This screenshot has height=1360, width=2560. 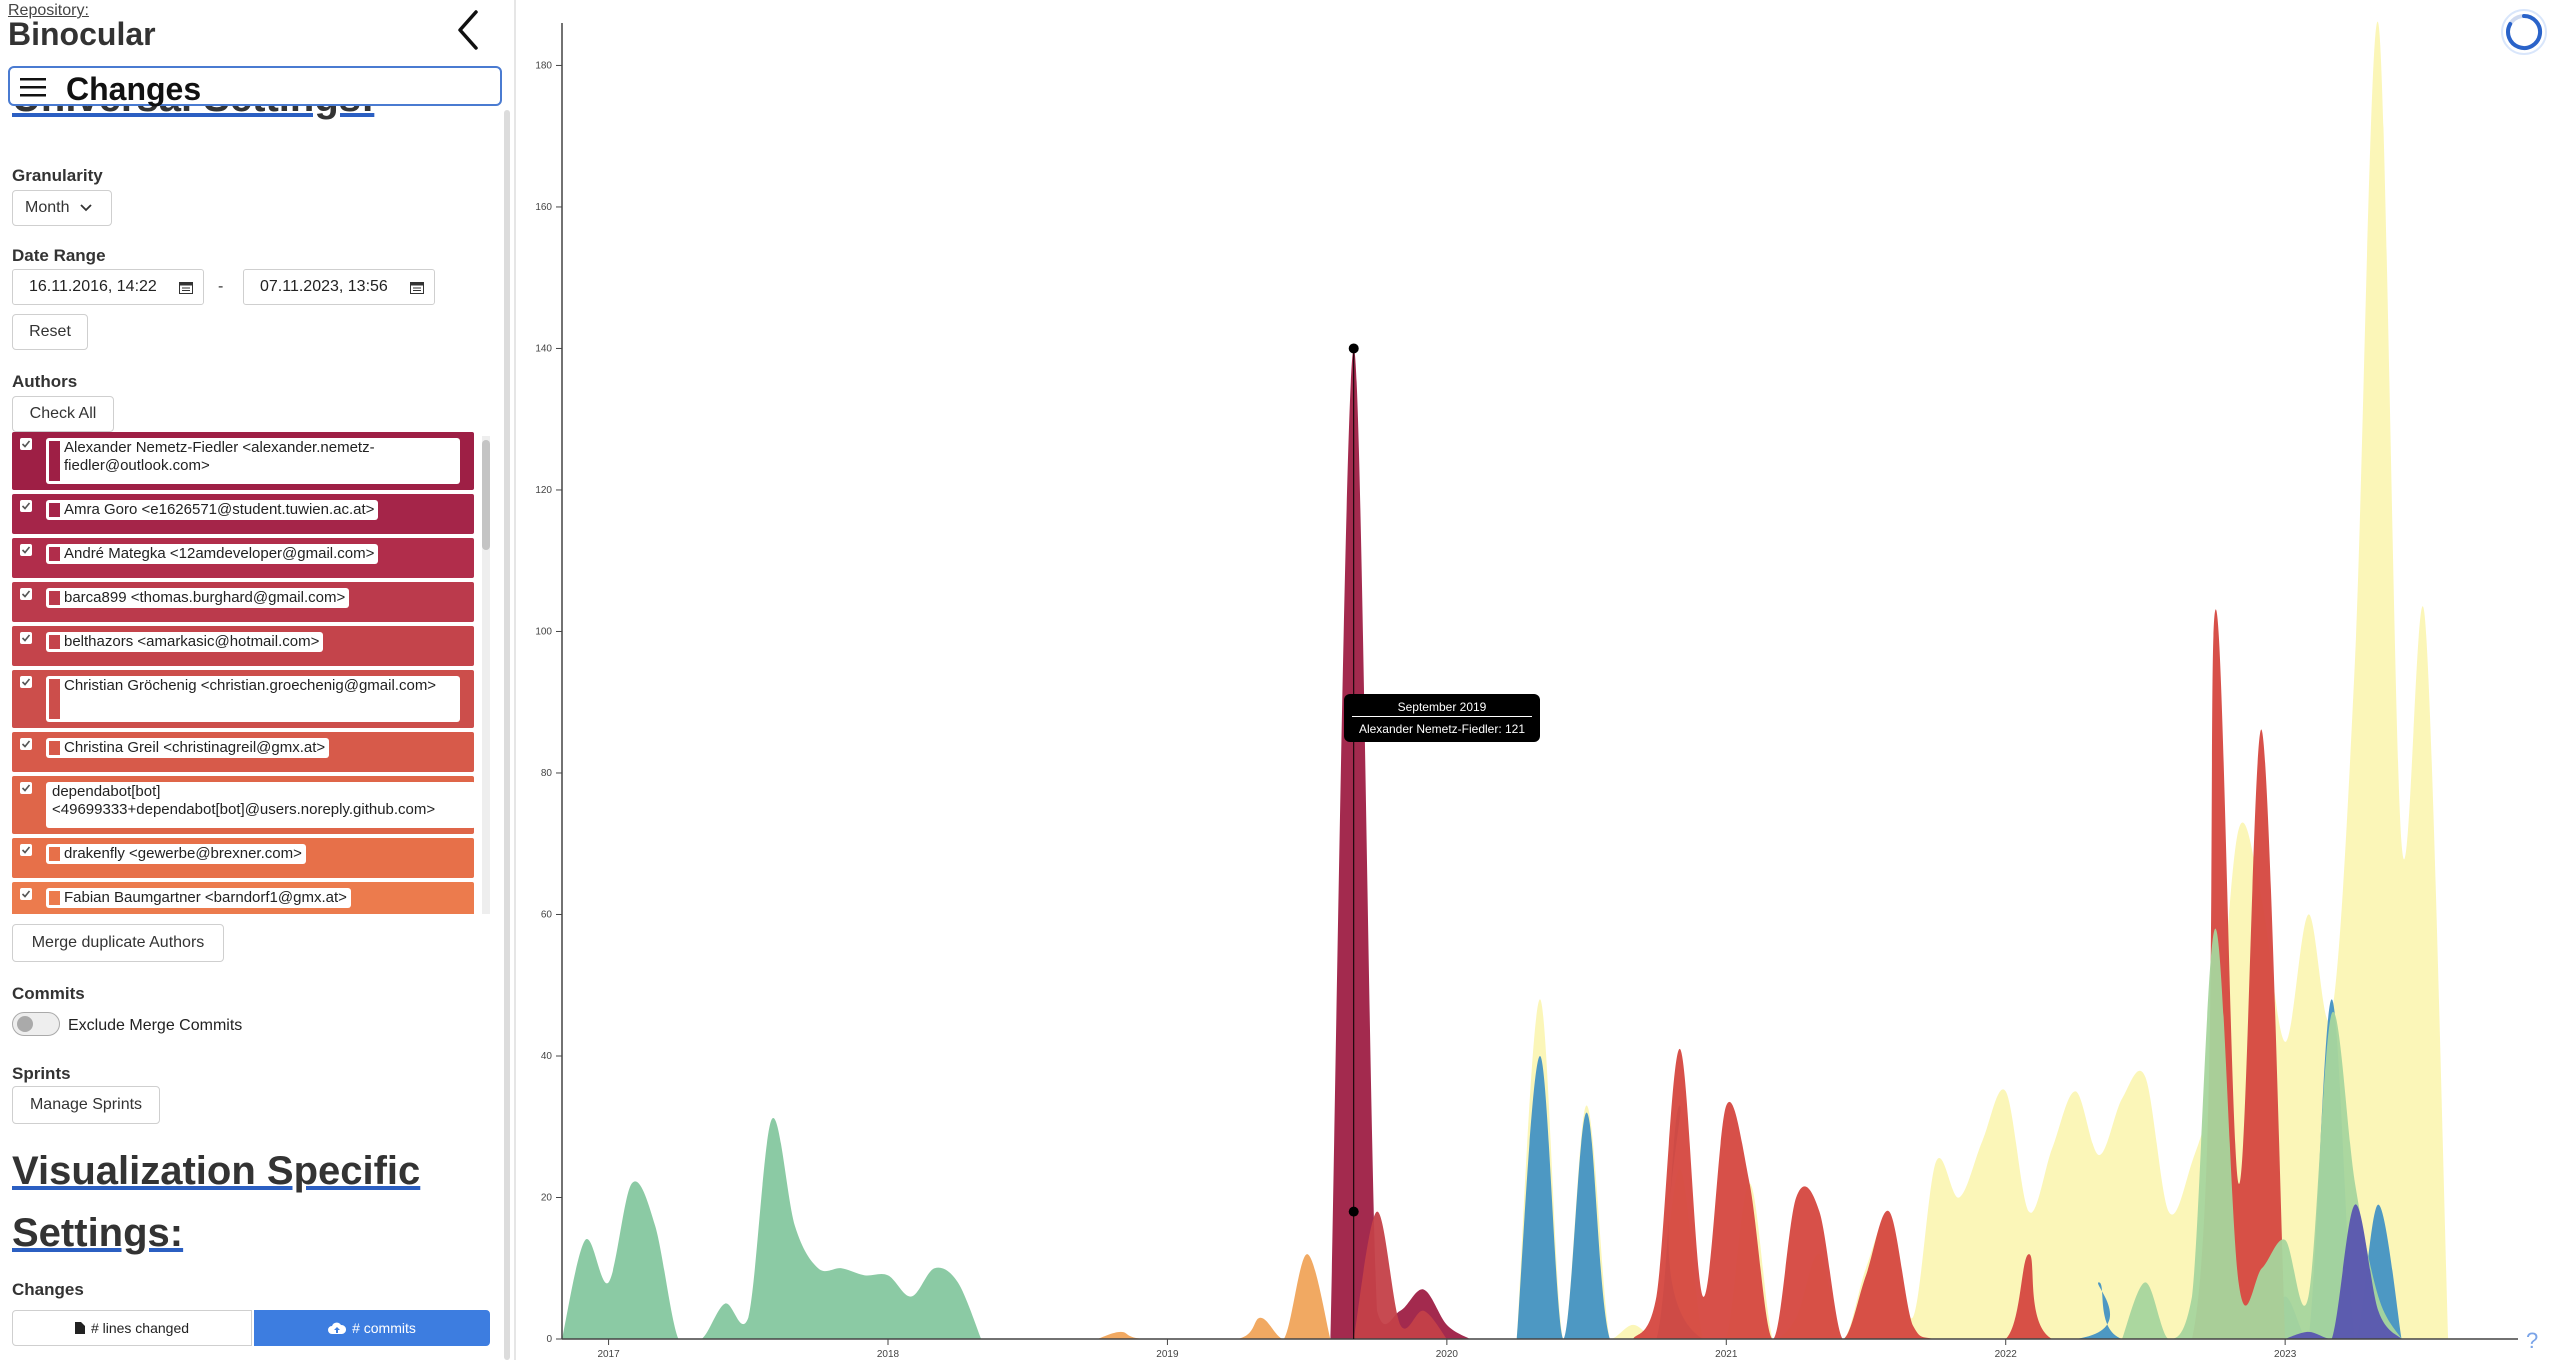 What do you see at coordinates (155, 1025) in the screenshot?
I see `exclude-merge-commits-label: Exclude Merge Commits` at bounding box center [155, 1025].